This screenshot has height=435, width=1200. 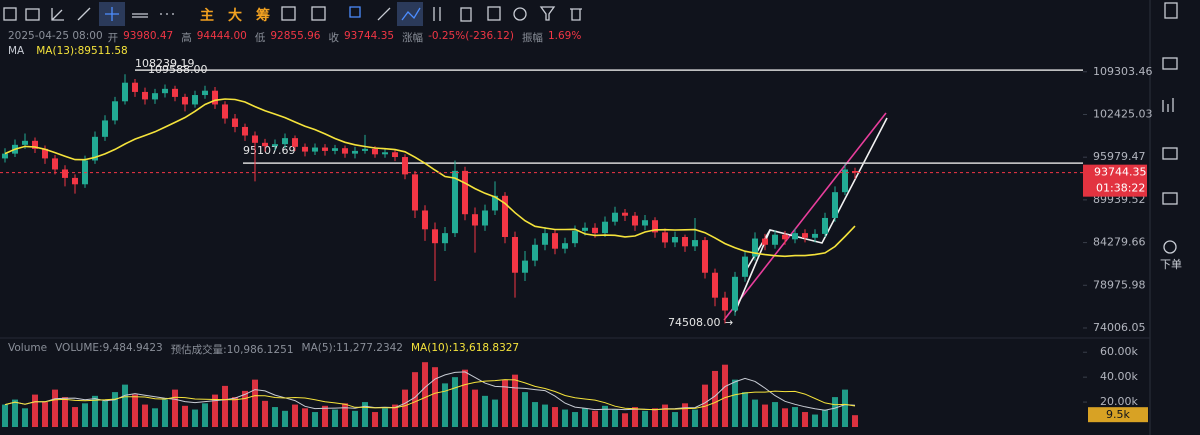 What do you see at coordinates (263, 16) in the screenshot?
I see `toolbar-label: 筹` at bounding box center [263, 16].